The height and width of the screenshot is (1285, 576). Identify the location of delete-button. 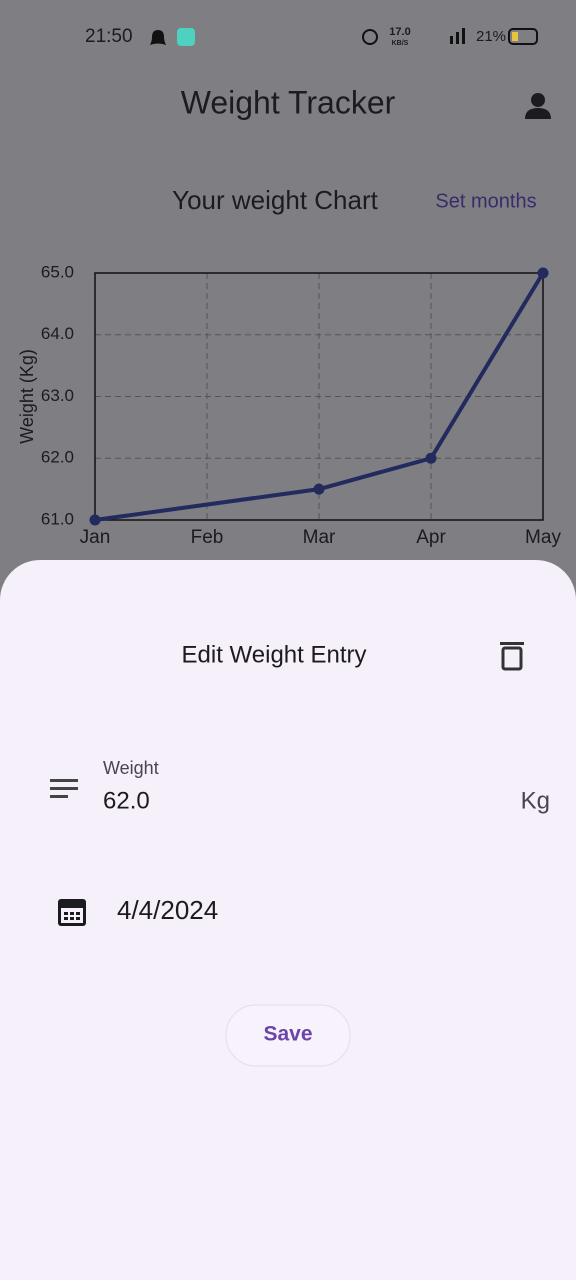
(512, 656).